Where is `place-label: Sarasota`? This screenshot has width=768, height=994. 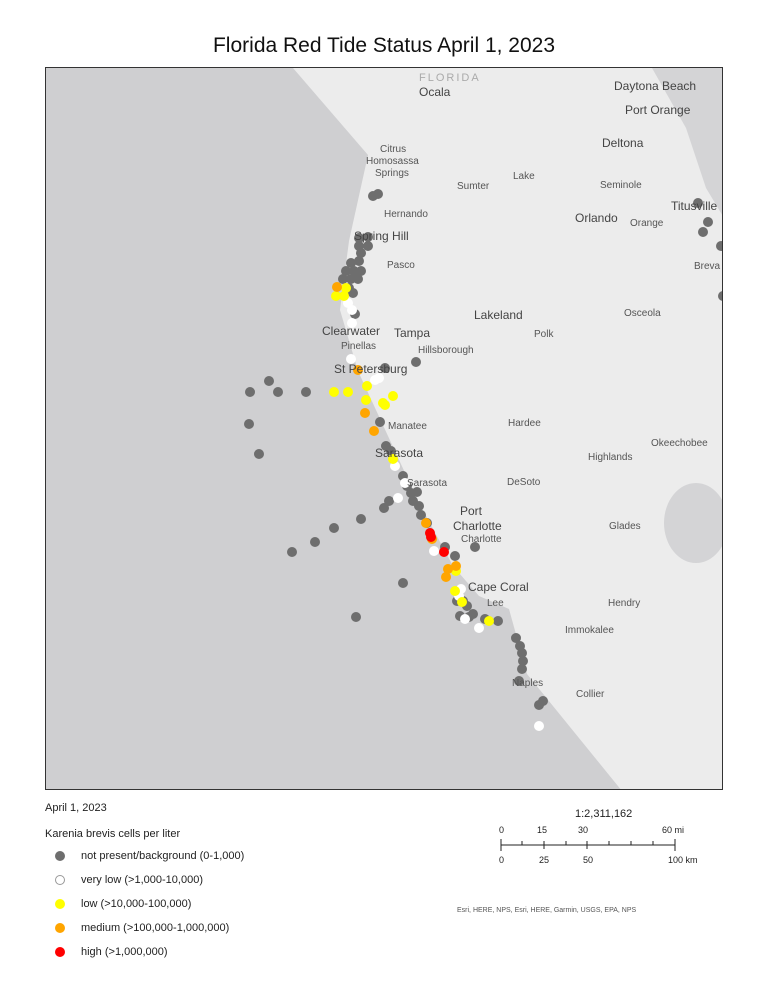
place-label: Sarasota is located at coordinates (399, 453).